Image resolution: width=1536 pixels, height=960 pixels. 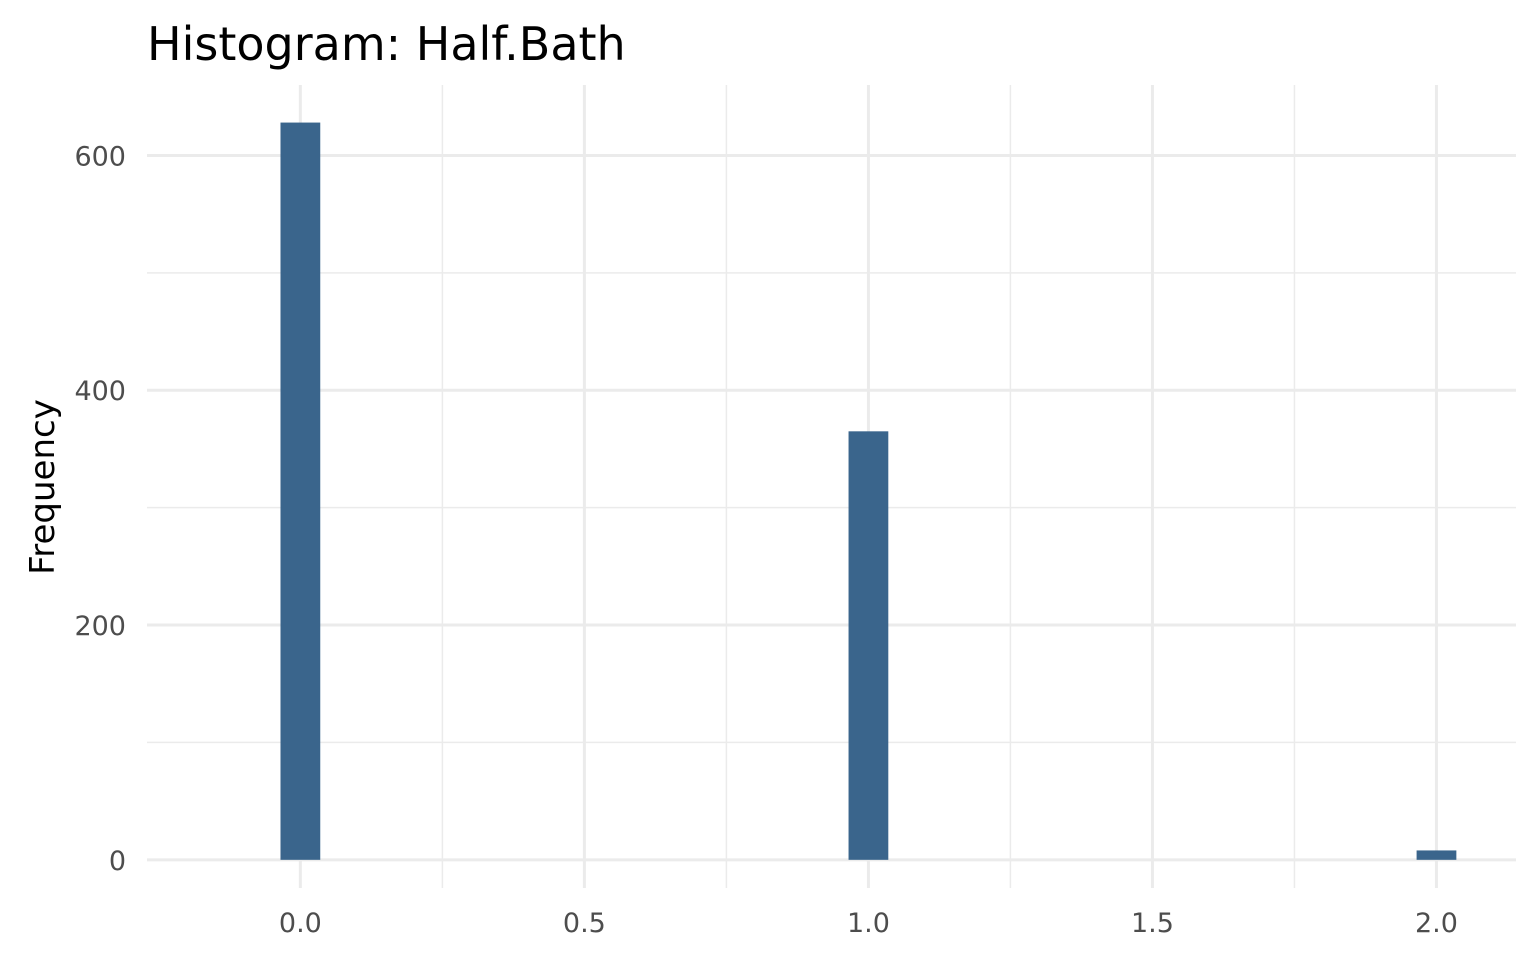 What do you see at coordinates (1436, 923) in the screenshot?
I see `x-tick-label: 2.0` at bounding box center [1436, 923].